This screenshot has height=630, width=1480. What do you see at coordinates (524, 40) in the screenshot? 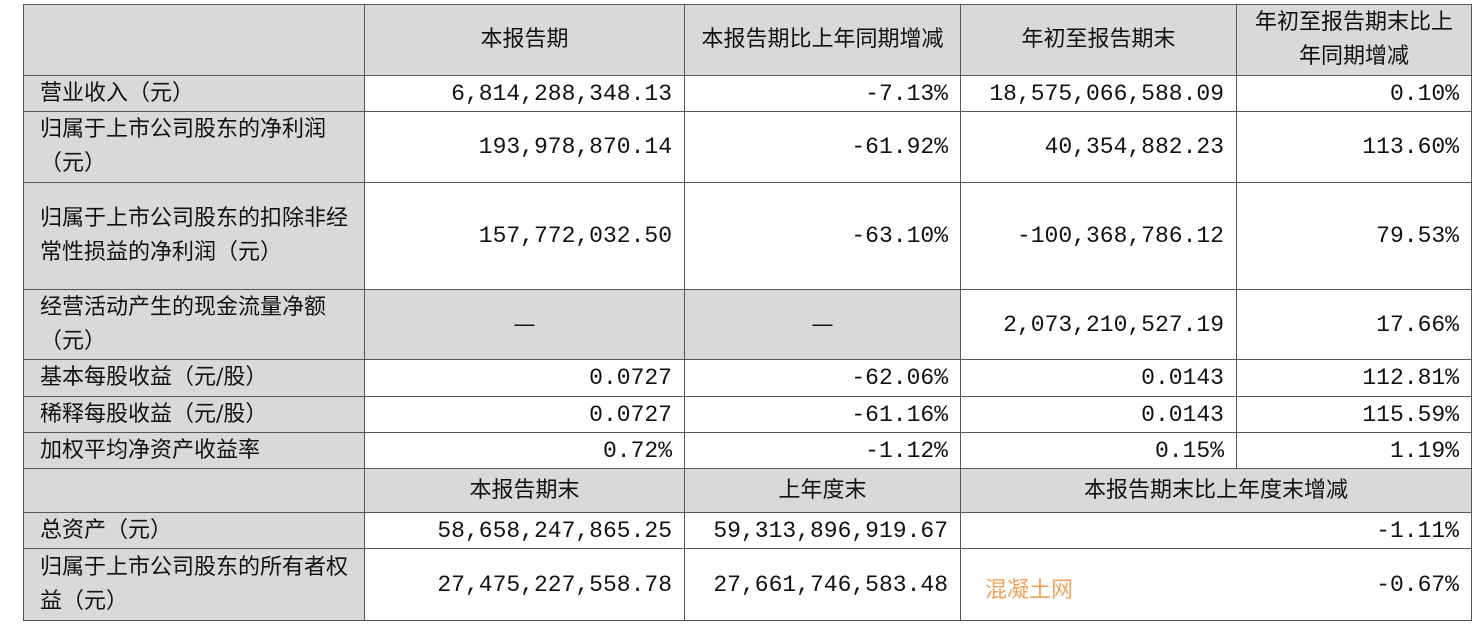
I see `header-cell: 本报告期` at bounding box center [524, 40].